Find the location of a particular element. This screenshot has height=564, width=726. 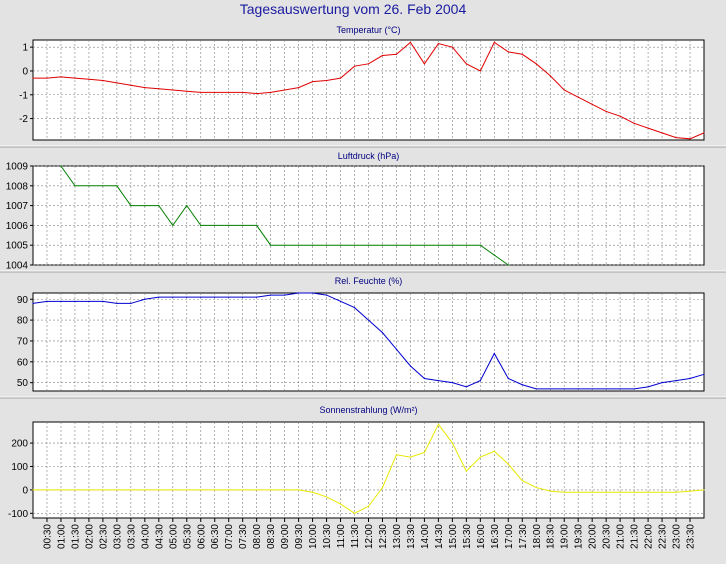

x-tick-label: 03:00 is located at coordinates (117, 536).